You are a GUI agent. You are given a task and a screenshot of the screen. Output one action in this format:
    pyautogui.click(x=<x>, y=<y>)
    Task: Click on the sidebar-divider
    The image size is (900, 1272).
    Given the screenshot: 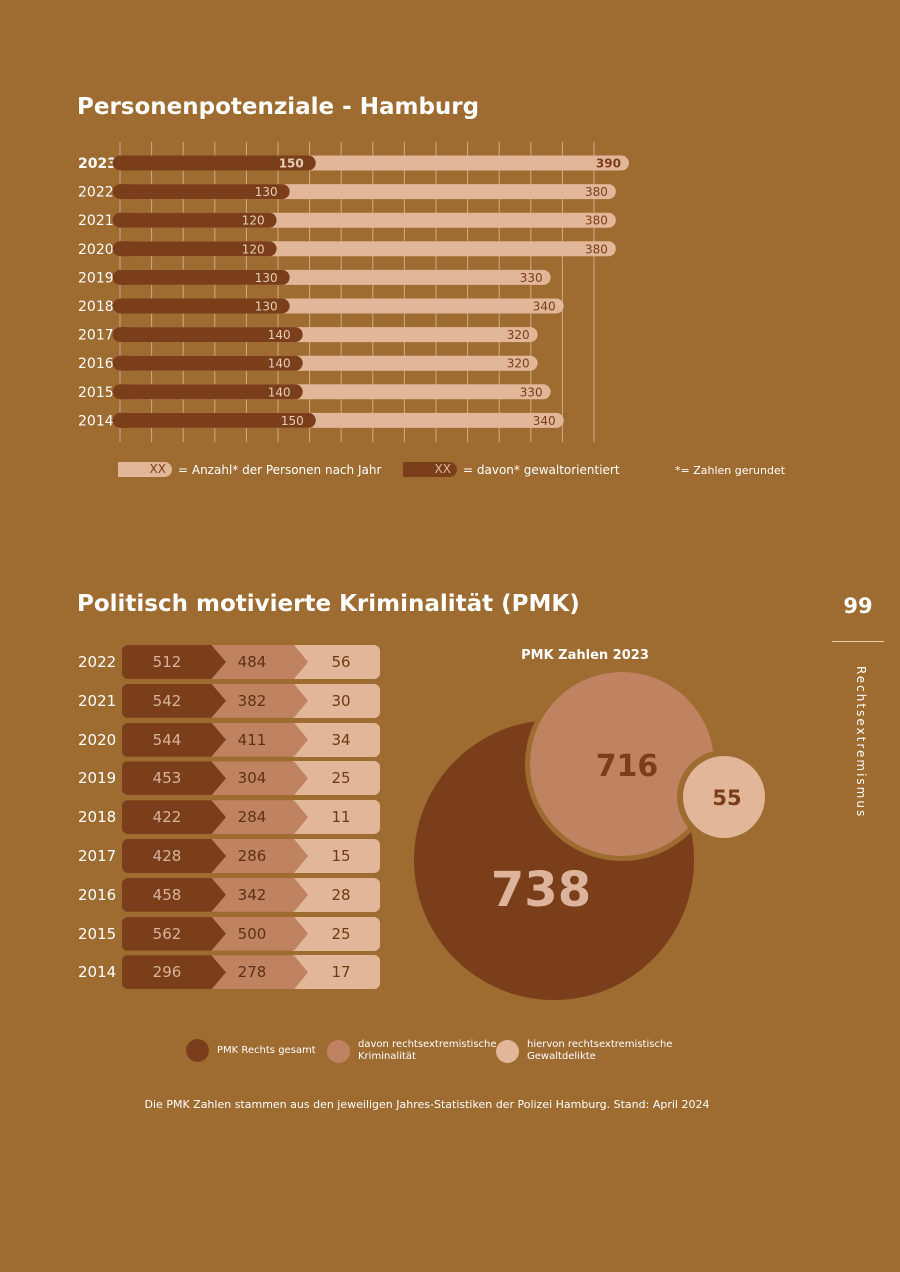 What is the action you would take?
    pyautogui.click(x=858, y=641)
    